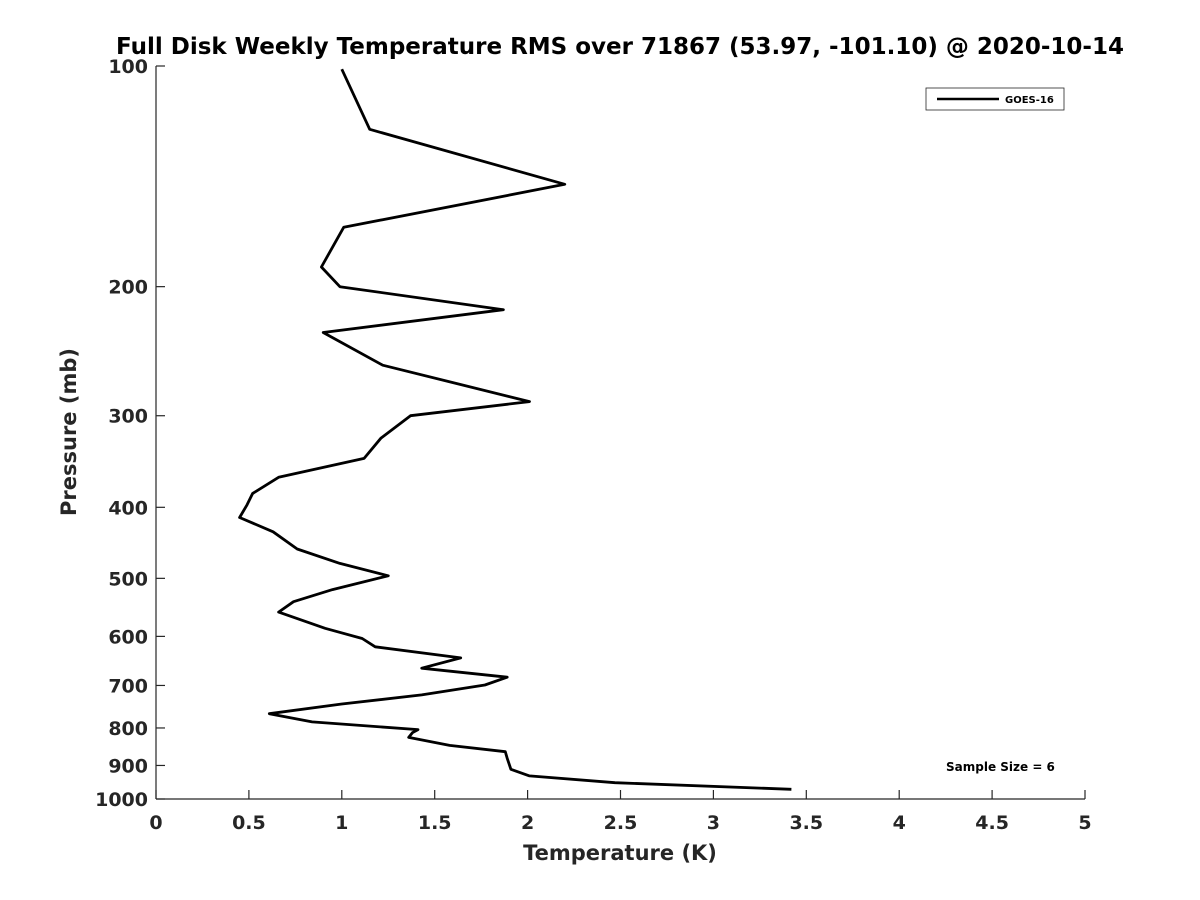  Describe the element at coordinates (806, 823) in the screenshot. I see `x-tick-label: 3.5` at that location.